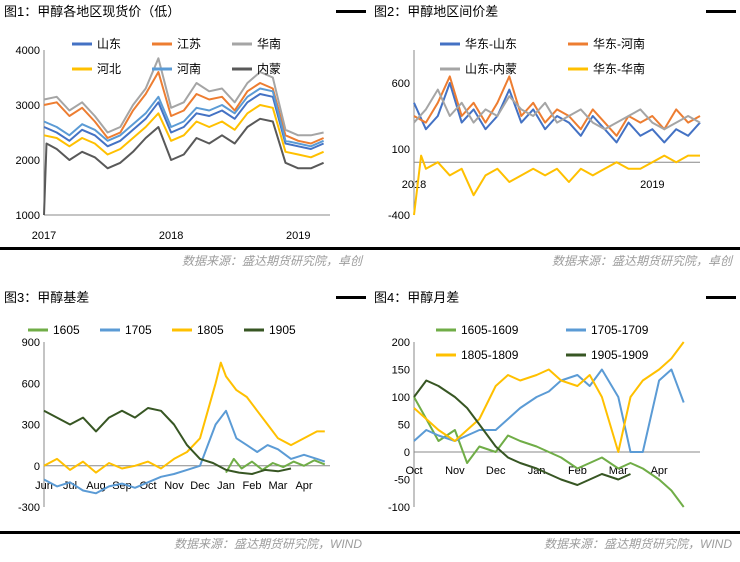  What do you see at coordinates (399, 508) in the screenshot?
I see `y-tick-label: -100` at bounding box center [399, 508].